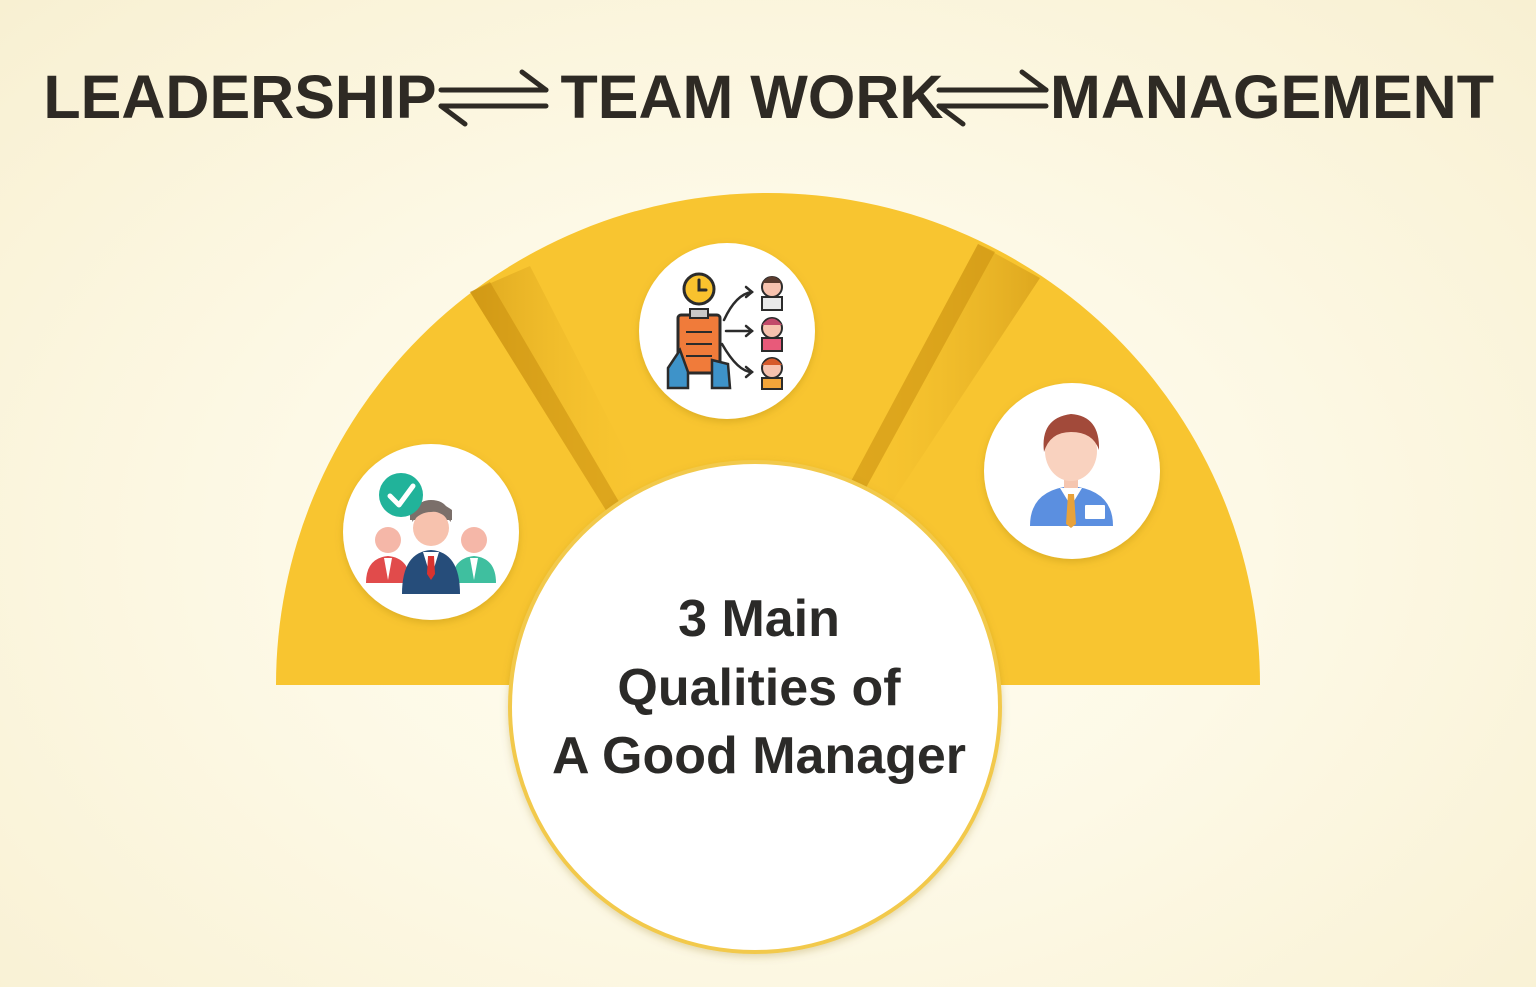 The width and height of the screenshot is (1536, 987). What do you see at coordinates (560, 393) in the screenshot?
I see `segment-divider-left` at bounding box center [560, 393].